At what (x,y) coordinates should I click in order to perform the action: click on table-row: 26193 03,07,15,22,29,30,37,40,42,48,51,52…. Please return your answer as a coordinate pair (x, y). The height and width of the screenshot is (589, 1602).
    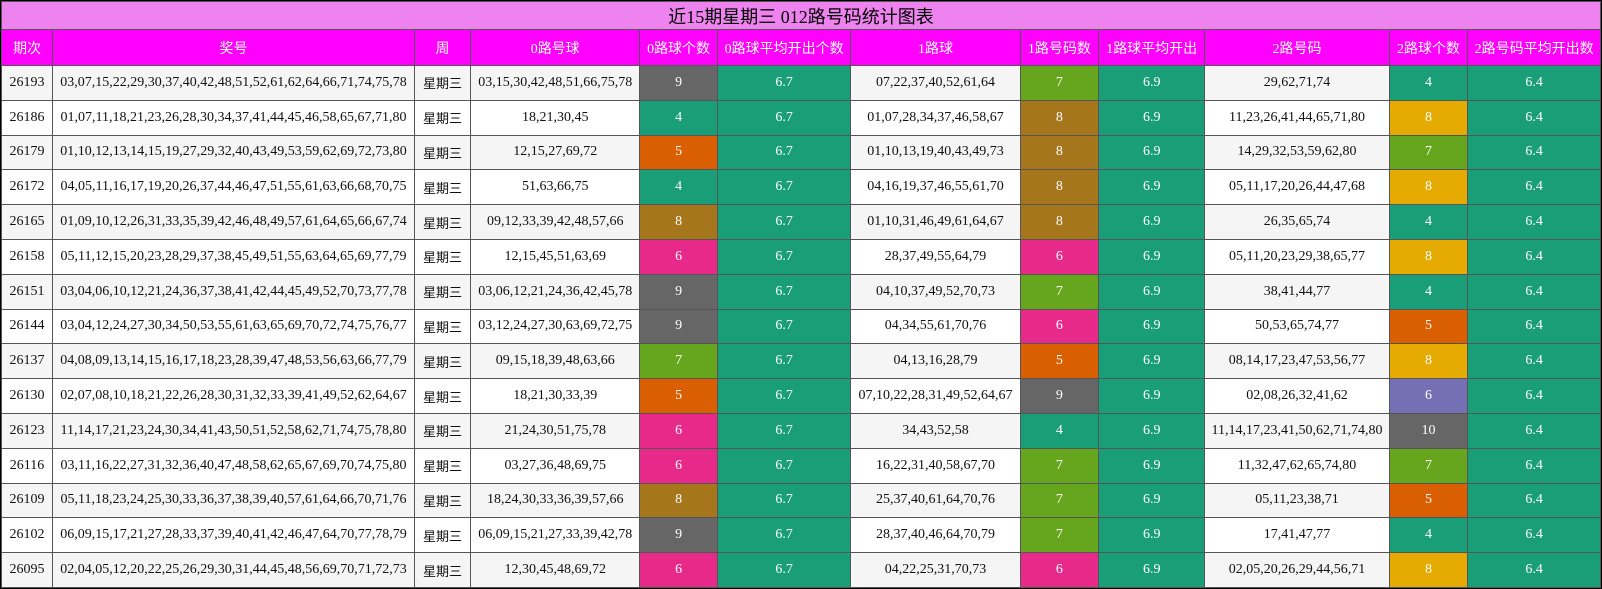
    Looking at the image, I should click on (801, 83).